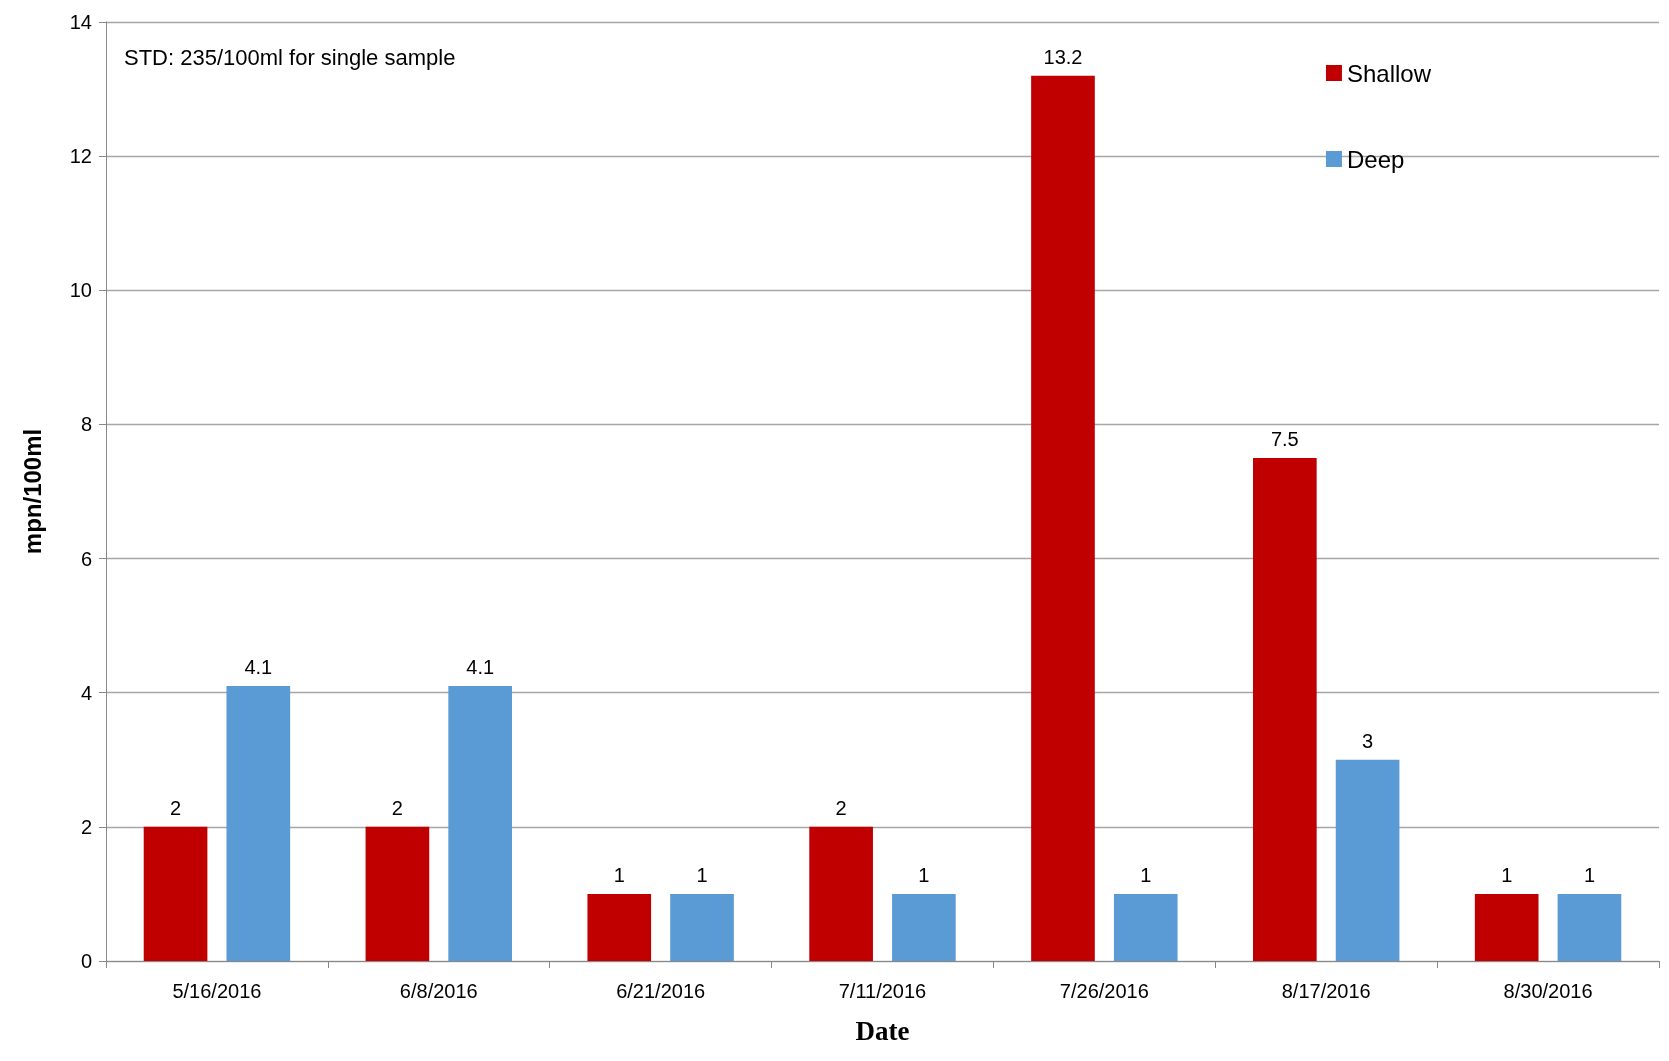  I want to click on legend-label: Deep, so click(1375, 159).